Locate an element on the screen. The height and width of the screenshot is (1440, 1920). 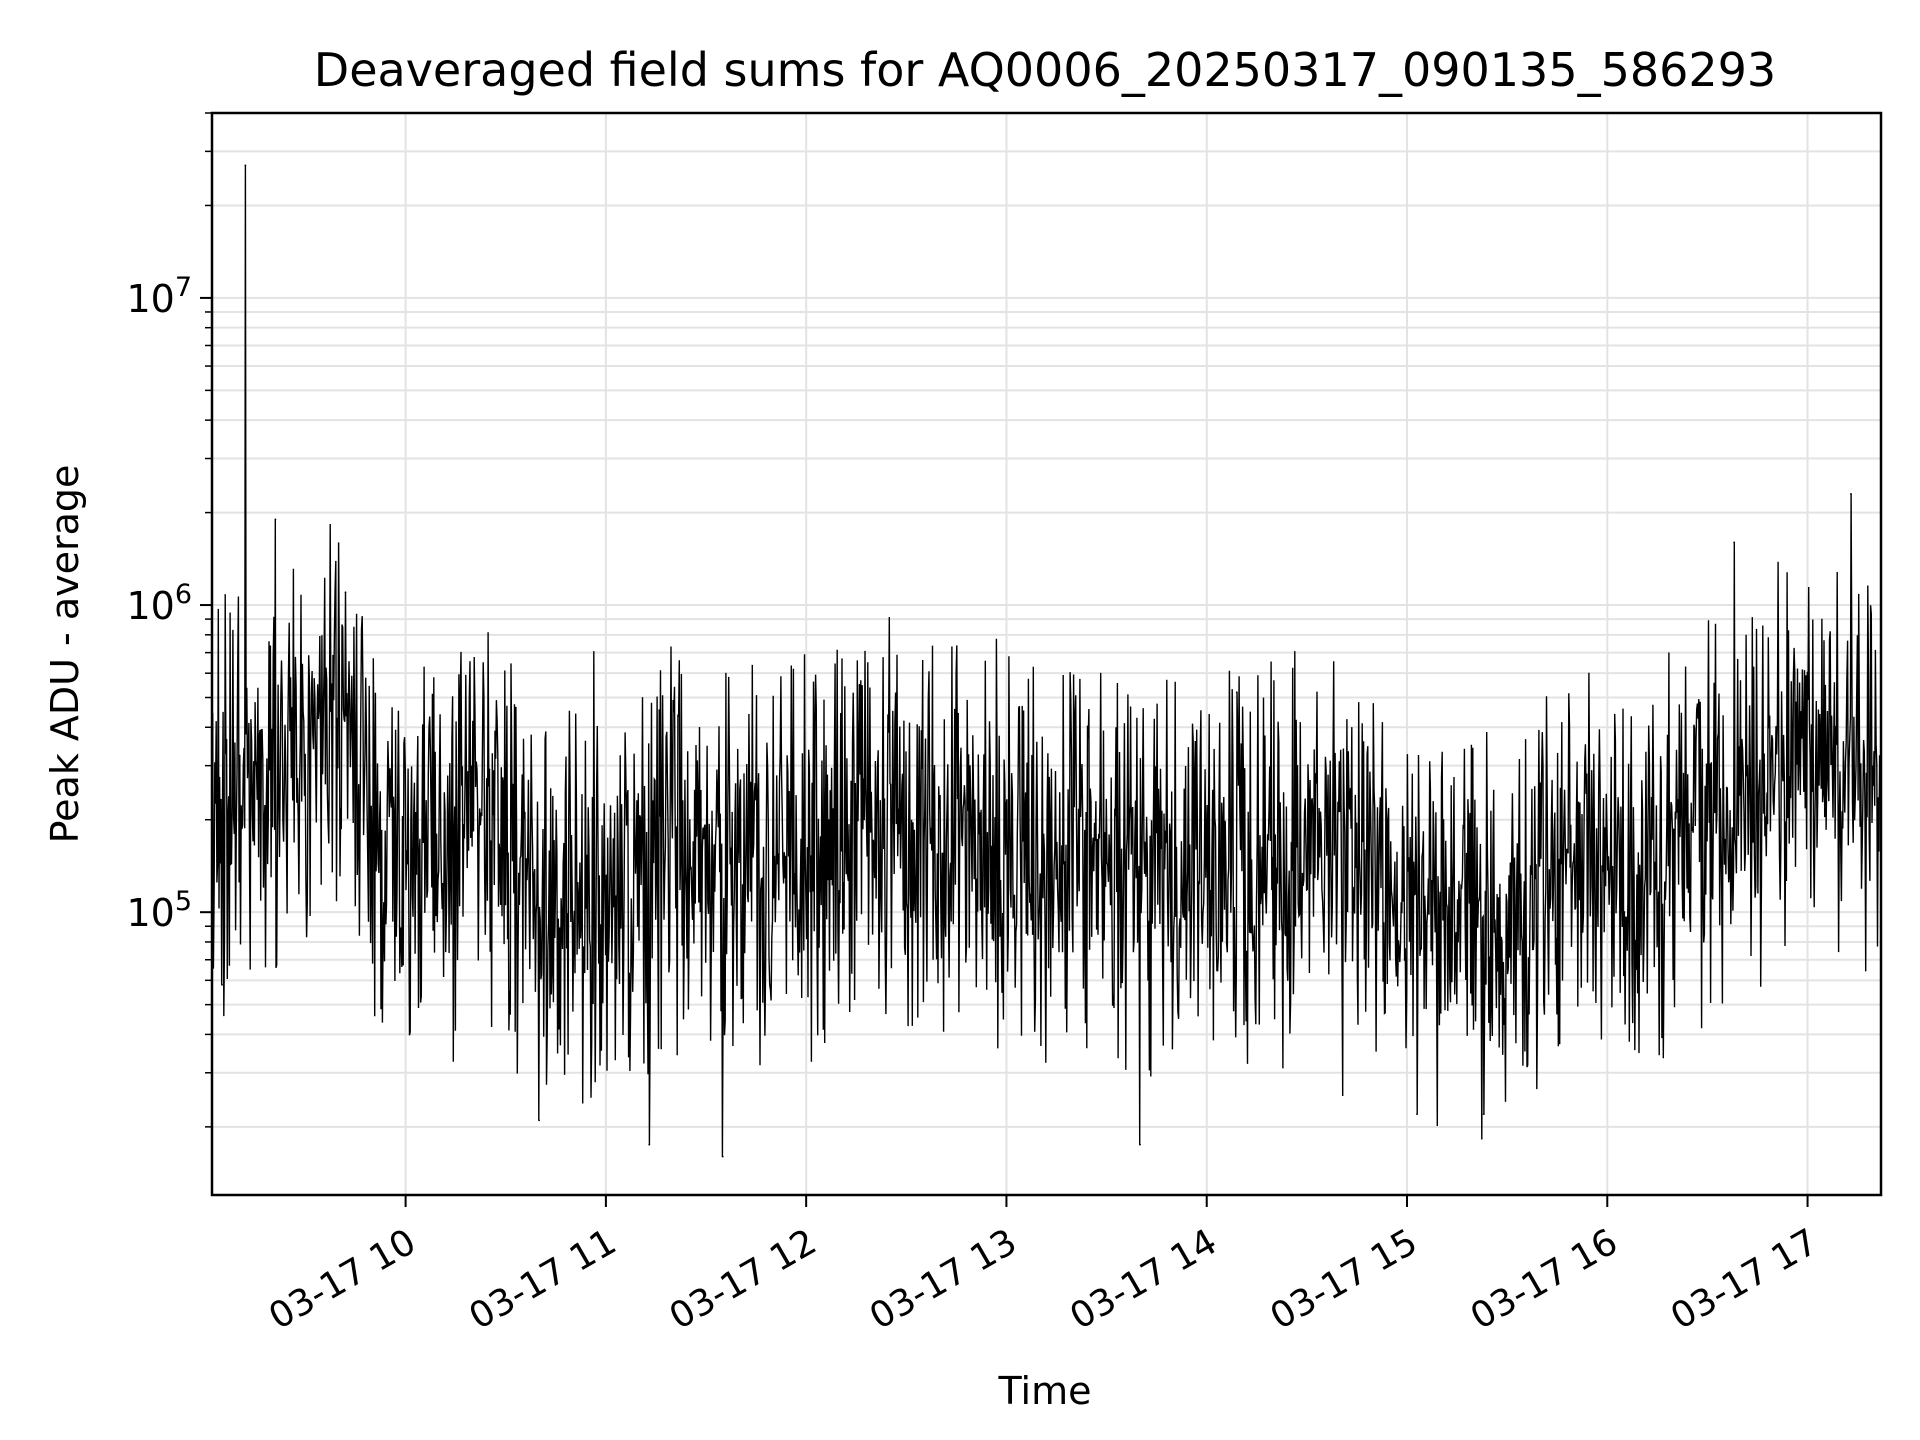
y-tick-label: 105 is located at coordinates (159, 910).